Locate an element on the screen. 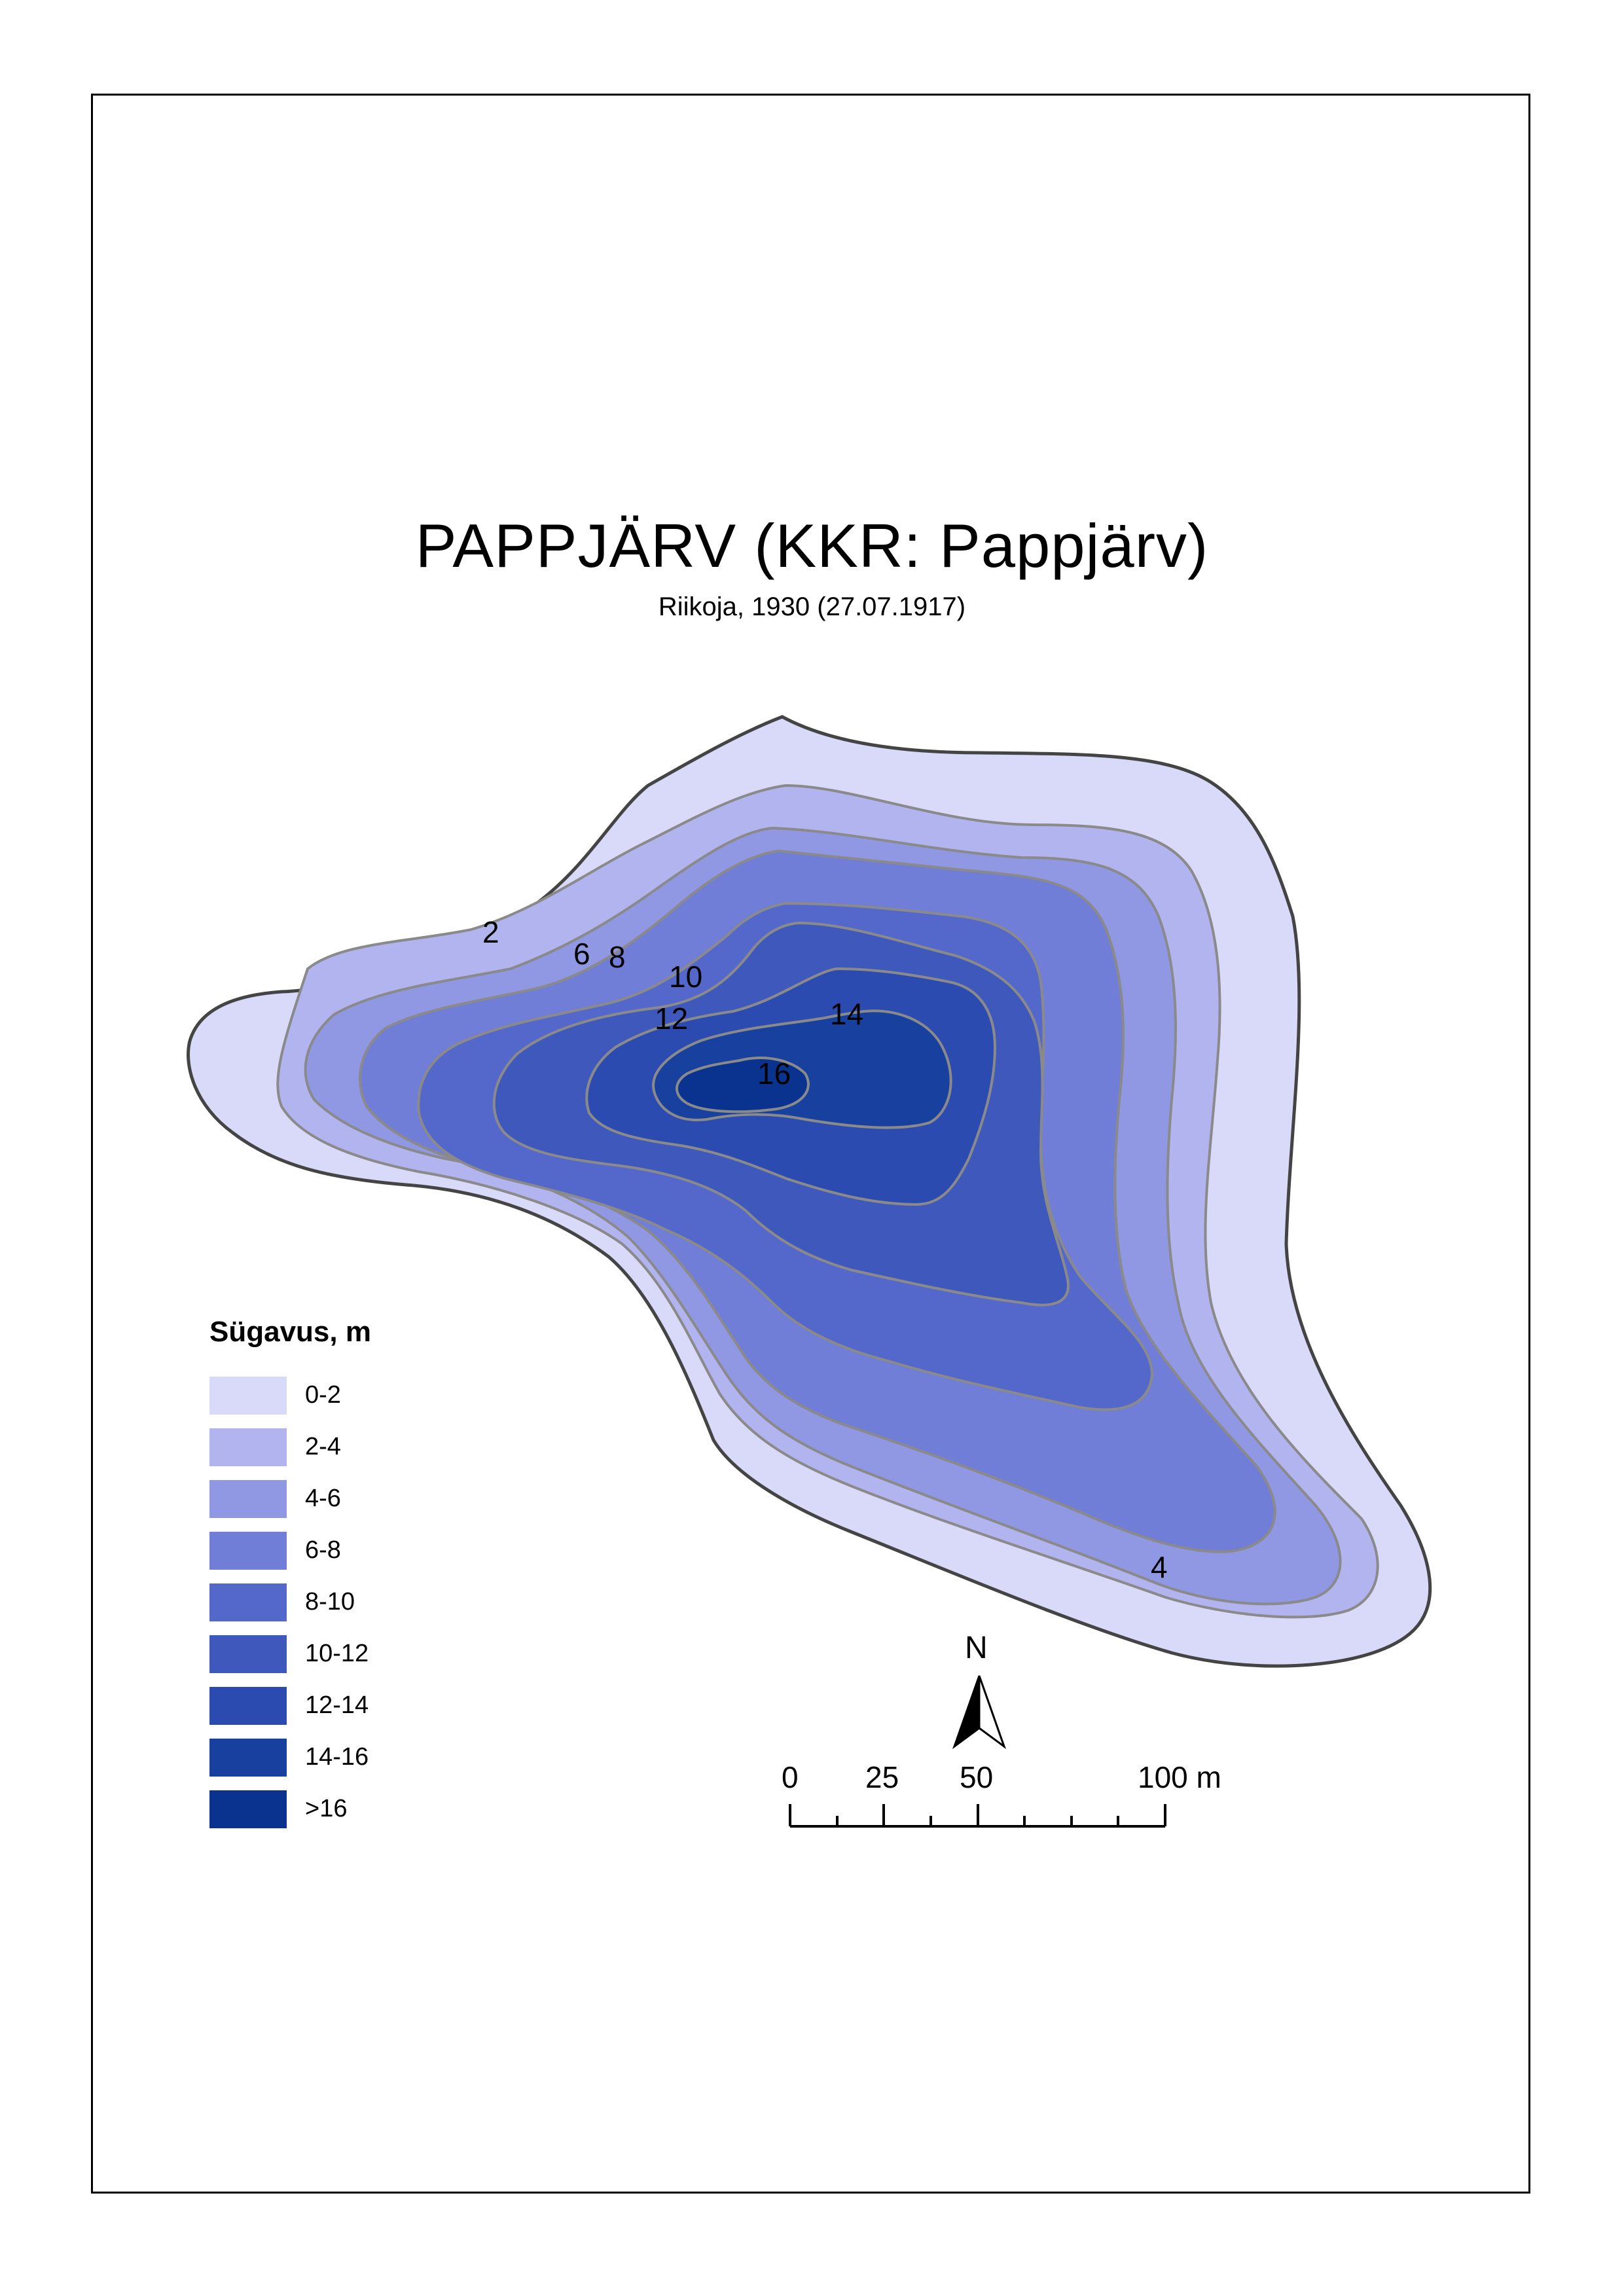 This screenshot has width=1624, height=2295. map-subtitle: Riikoja, 1930 (27.07.1917) is located at coordinates (812, 607).